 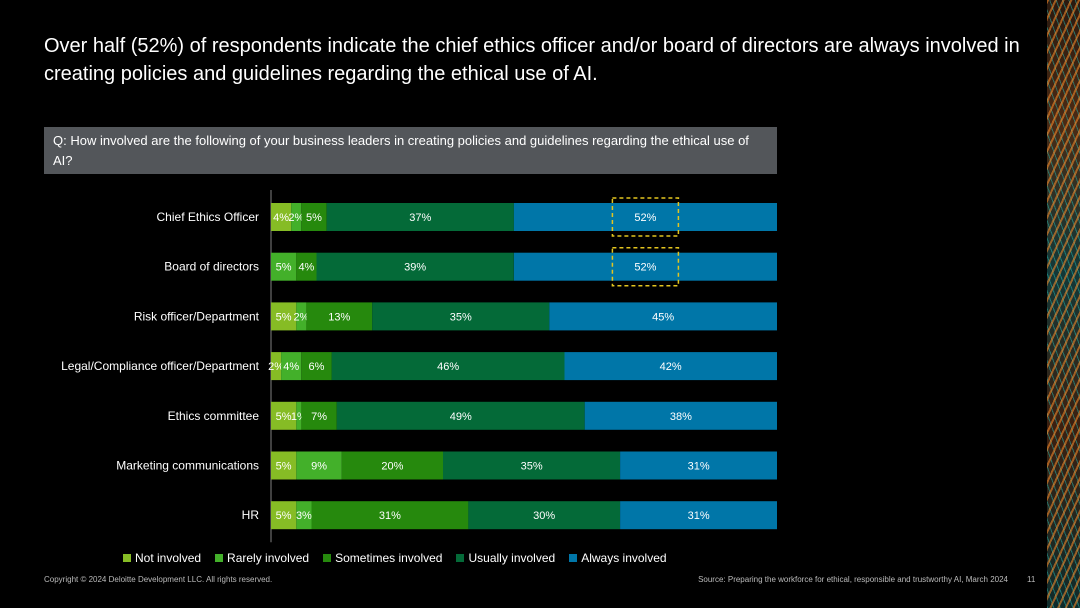 I want to click on data-label: 45%, so click(x=663, y=317).